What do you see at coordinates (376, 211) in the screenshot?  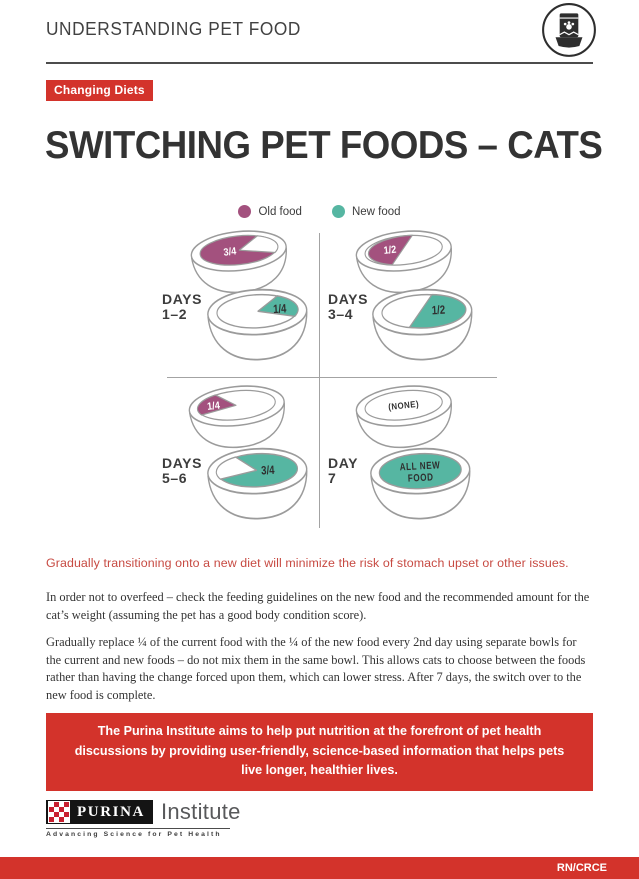 I see `legend-label-new: New food` at bounding box center [376, 211].